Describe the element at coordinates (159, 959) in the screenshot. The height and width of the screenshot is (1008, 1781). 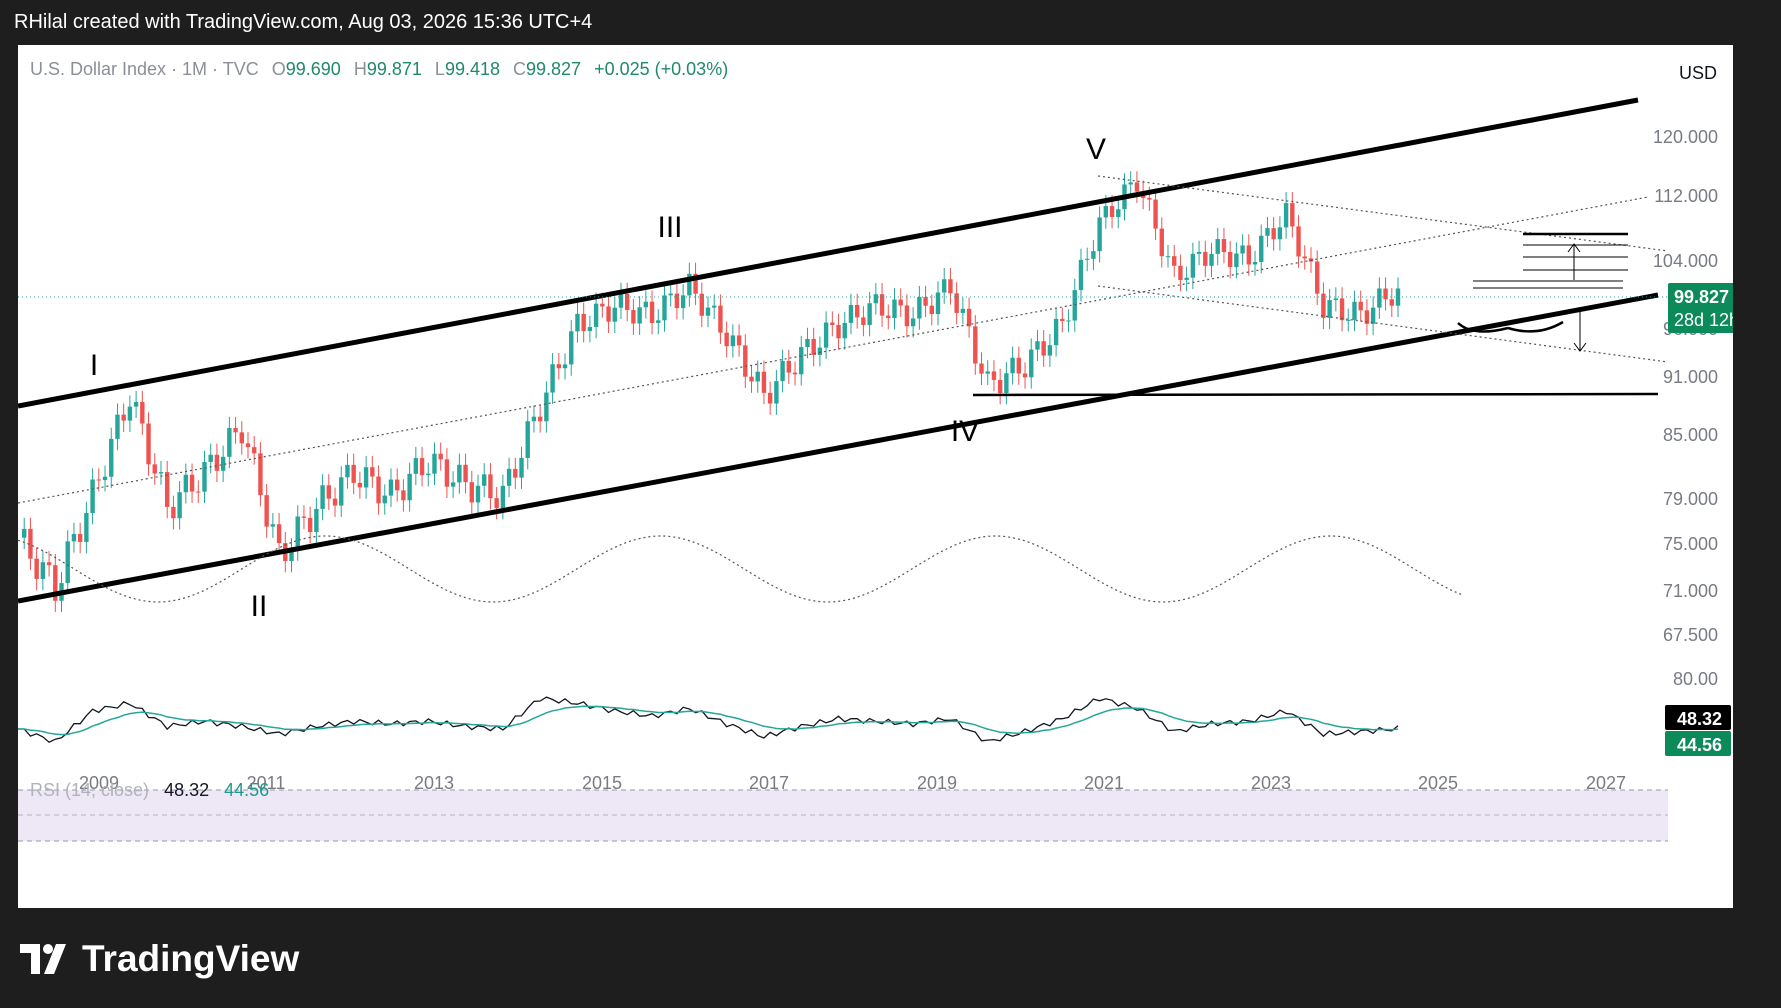
I see `tradingview-logo: TradingView` at that location.